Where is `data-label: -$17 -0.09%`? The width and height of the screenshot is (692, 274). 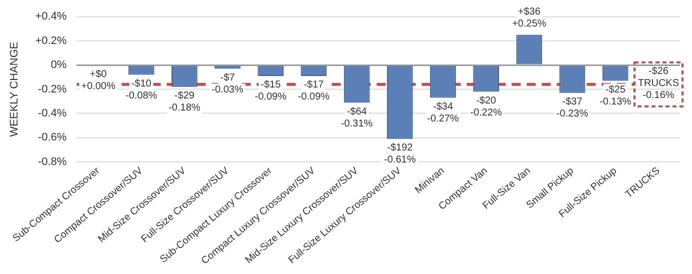
data-label: -$17 -0.09% is located at coordinates (314, 91).